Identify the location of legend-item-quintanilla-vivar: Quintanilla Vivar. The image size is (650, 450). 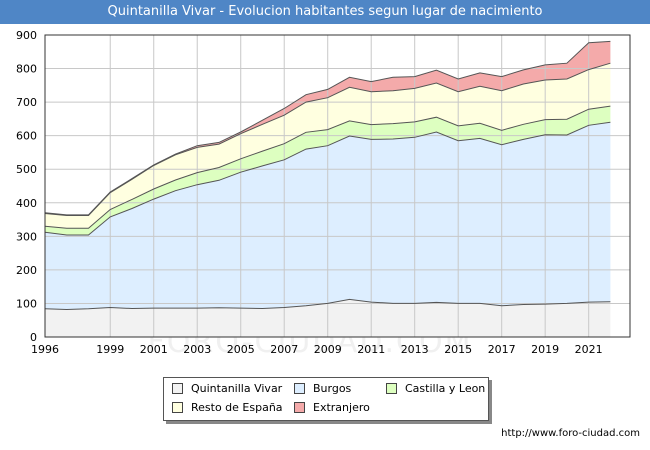
(227, 389).